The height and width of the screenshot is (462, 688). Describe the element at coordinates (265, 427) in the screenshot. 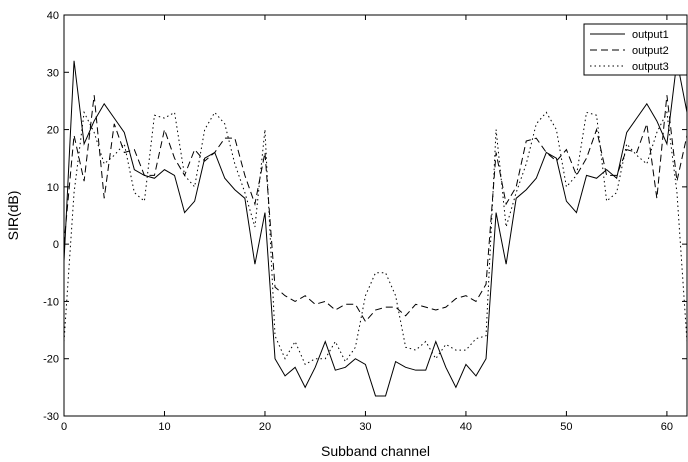

I see `x-tick-label: 20` at that location.